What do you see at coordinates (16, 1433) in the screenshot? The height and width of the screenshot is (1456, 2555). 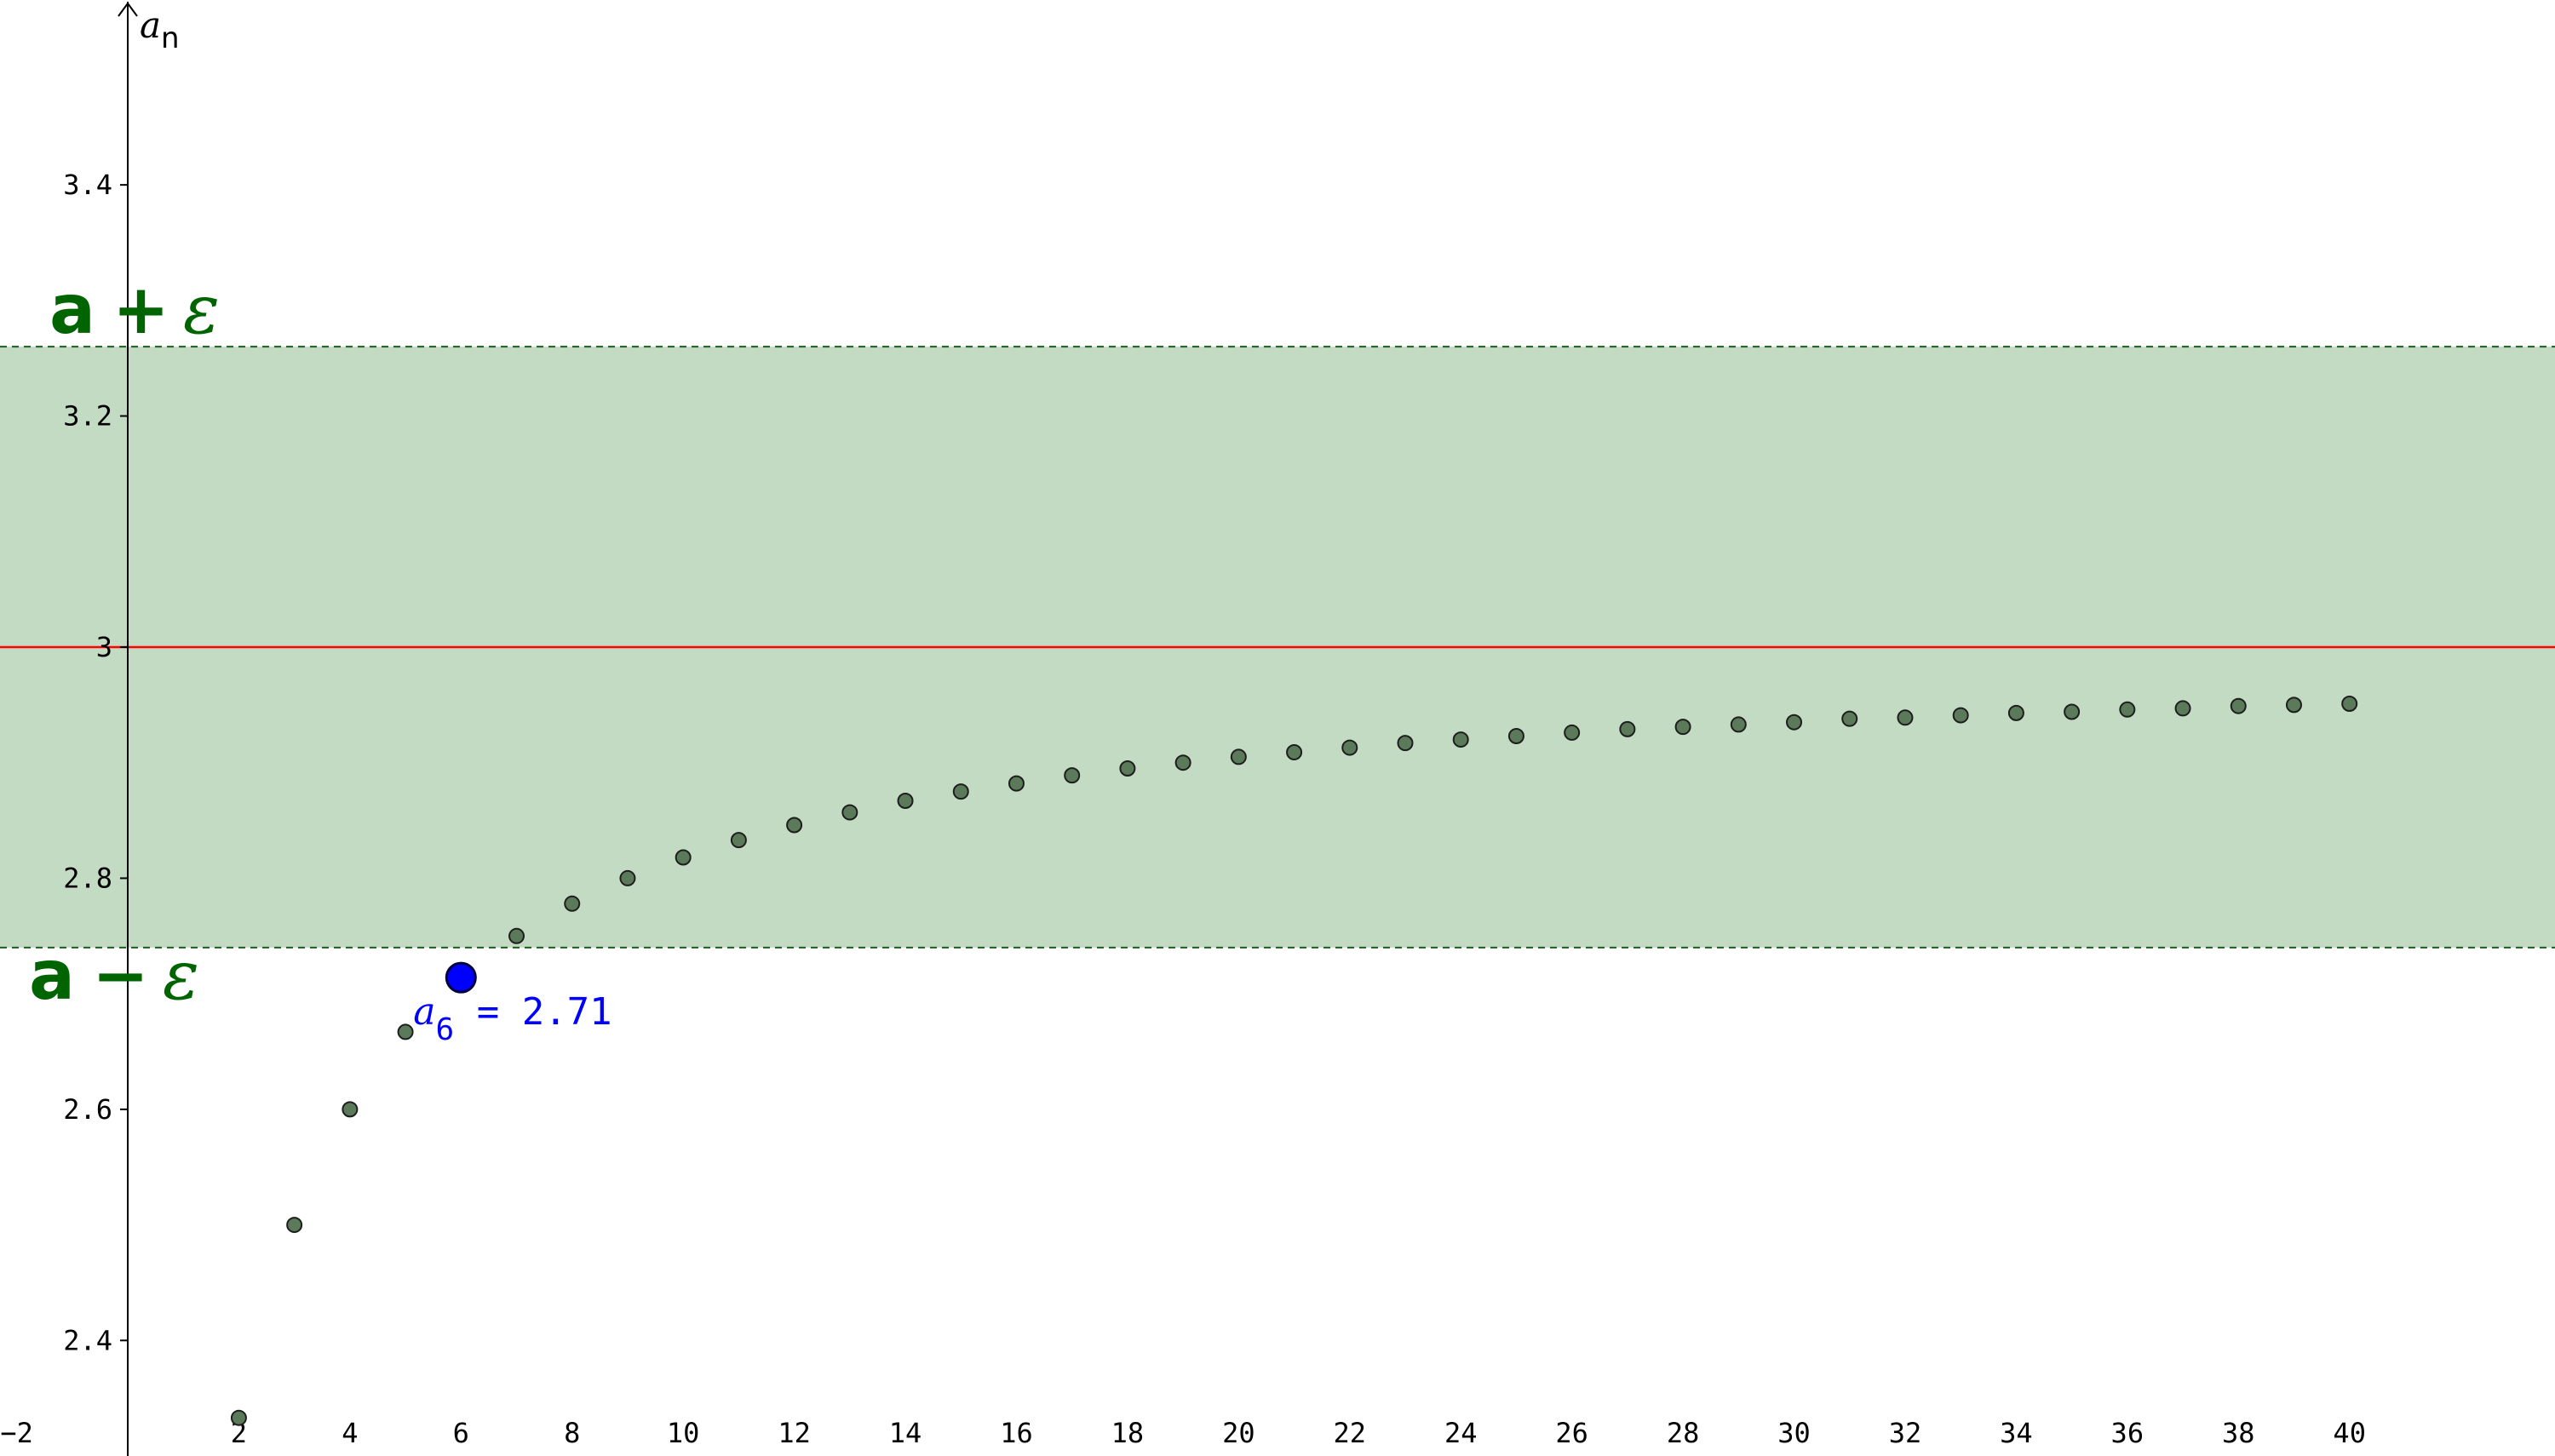 I see `x-tick-label: −2` at bounding box center [16, 1433].